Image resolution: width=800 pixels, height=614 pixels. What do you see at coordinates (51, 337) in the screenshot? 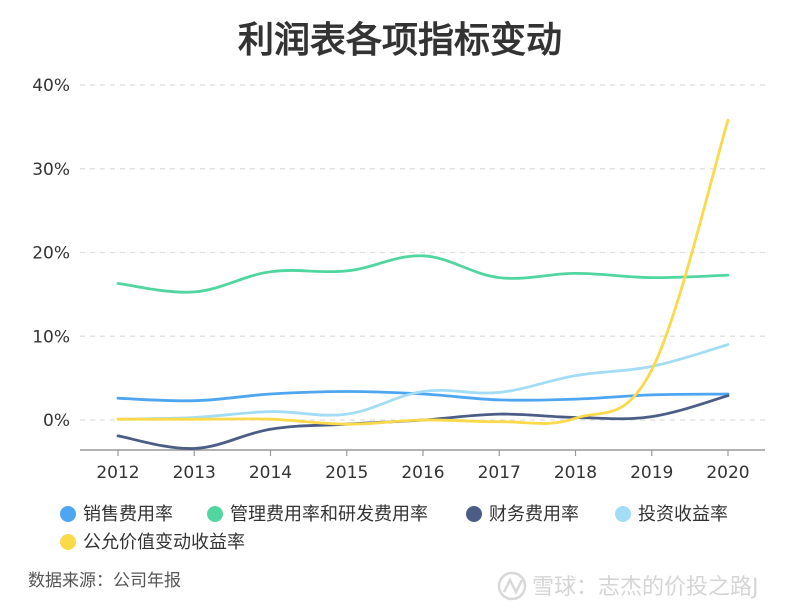
I see `y-tick-label: 10%` at bounding box center [51, 337].